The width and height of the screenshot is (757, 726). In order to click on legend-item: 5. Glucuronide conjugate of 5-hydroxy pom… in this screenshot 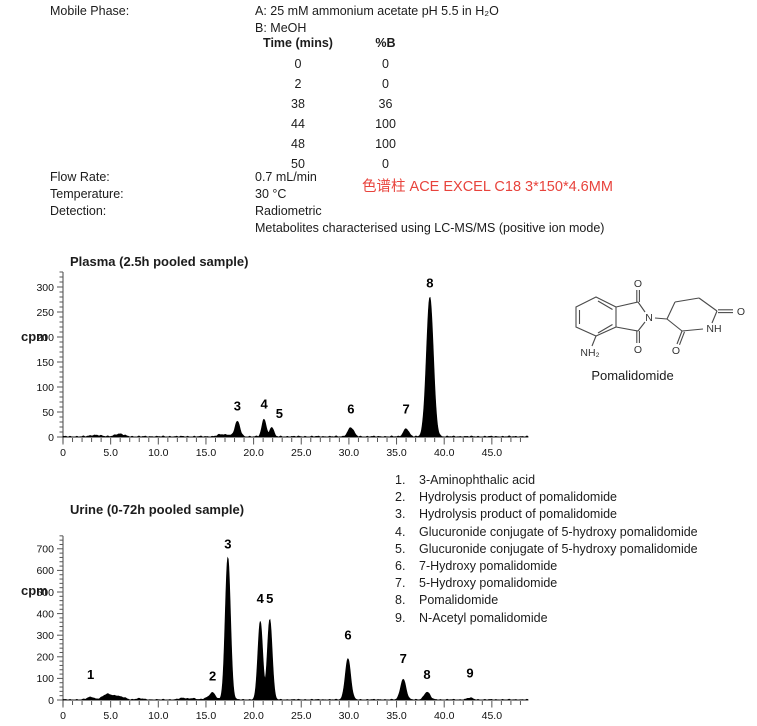, I will do `click(546, 549)`.